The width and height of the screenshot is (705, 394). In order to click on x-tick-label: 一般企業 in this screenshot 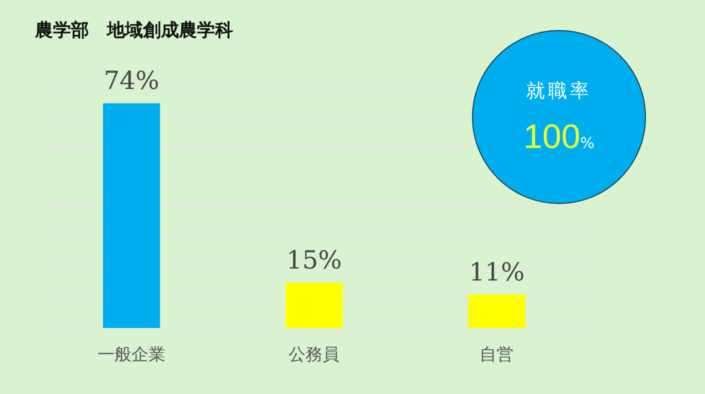, I will do `click(131, 355)`.